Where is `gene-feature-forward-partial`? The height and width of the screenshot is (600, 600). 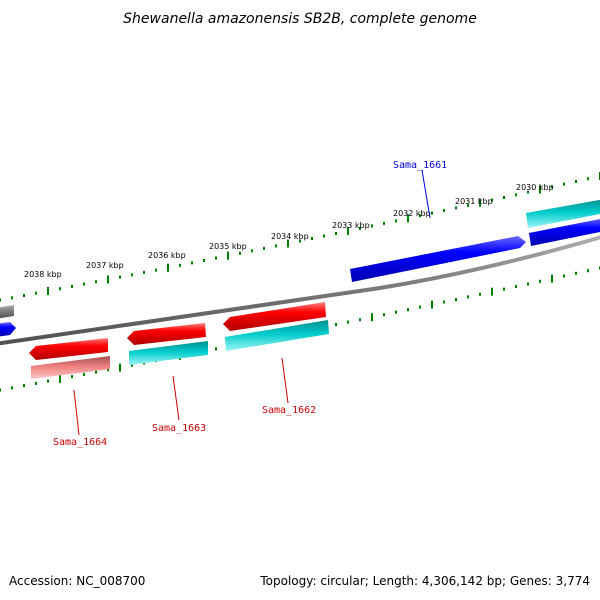 gene-feature-forward-partial is located at coordinates (7, 312).